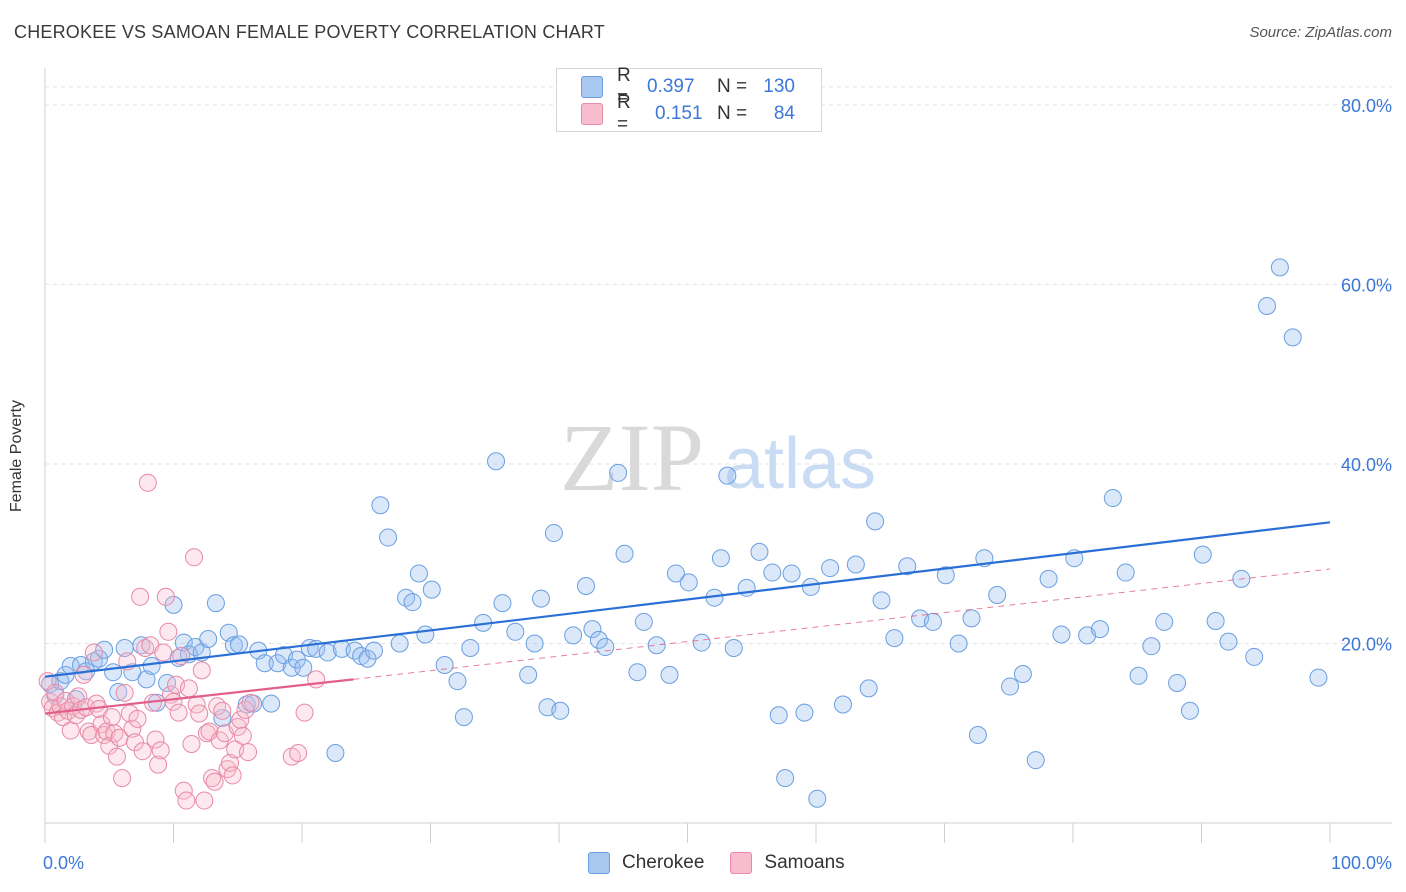  I want to click on legend: R = 0.397 N = 130 R = 0.151 N = 84, so click(689, 100).